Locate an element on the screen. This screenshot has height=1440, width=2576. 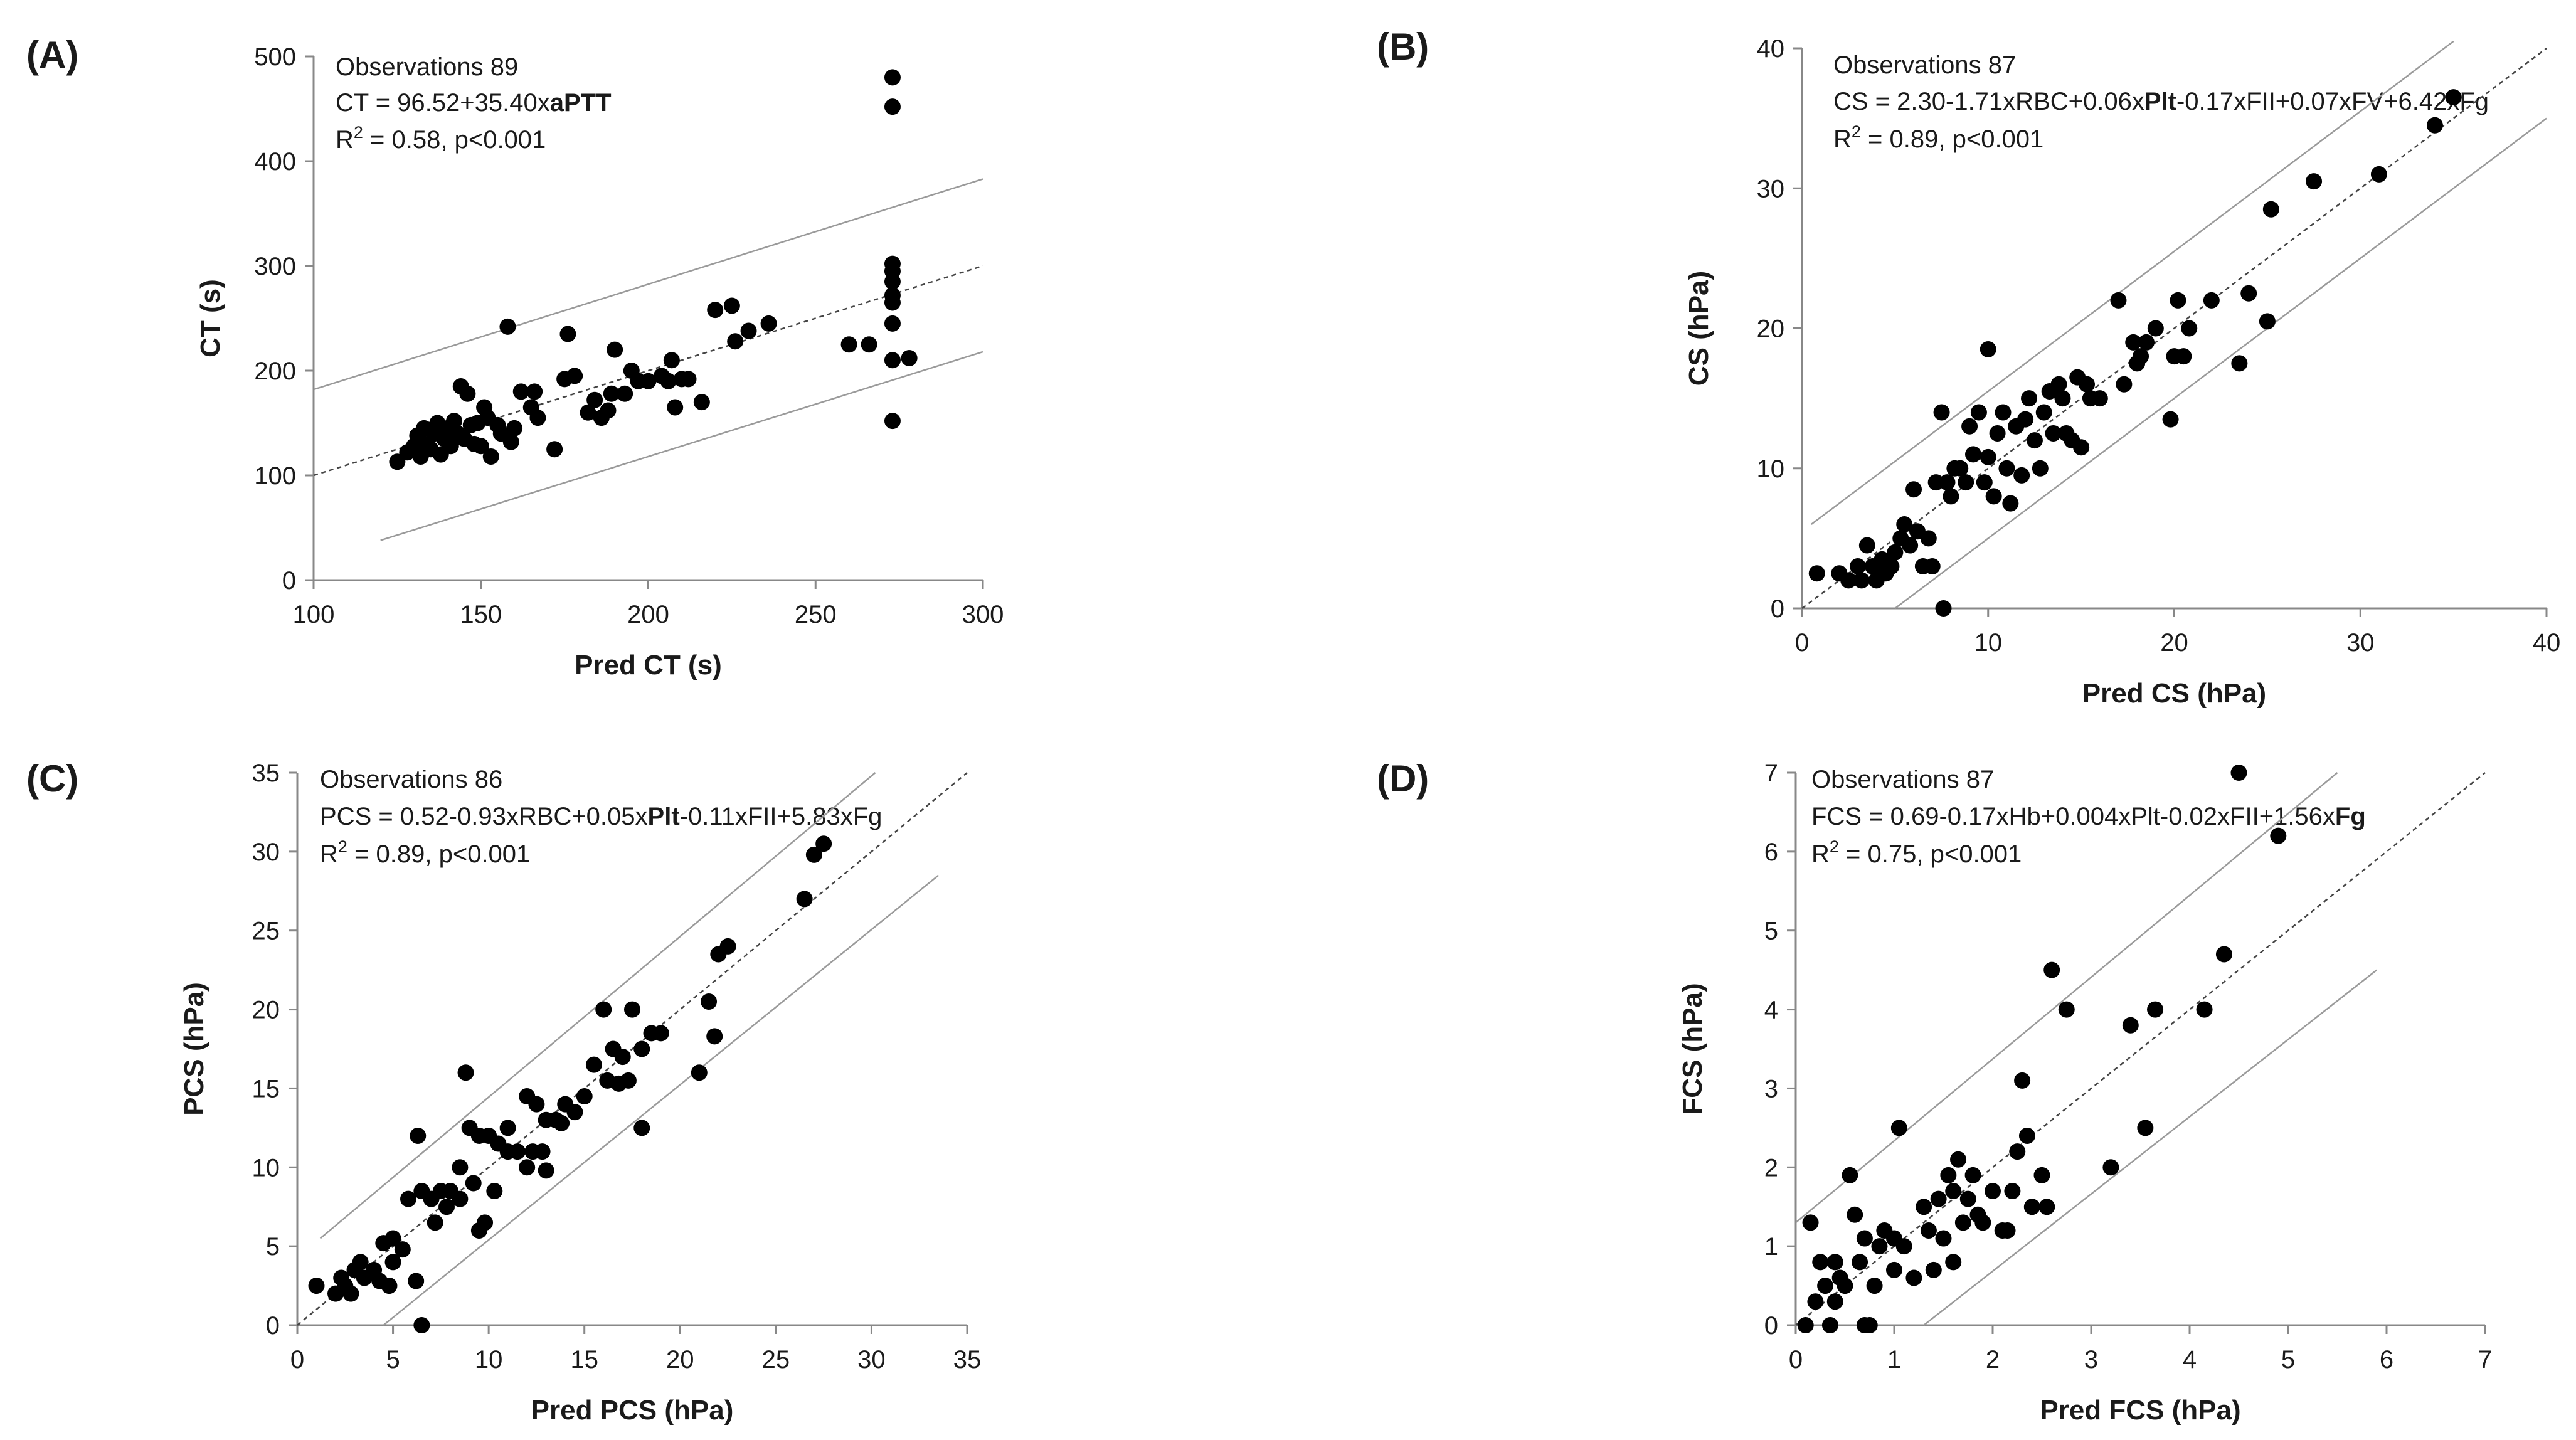
equation-bold: Fg is located at coordinates (2350, 816).